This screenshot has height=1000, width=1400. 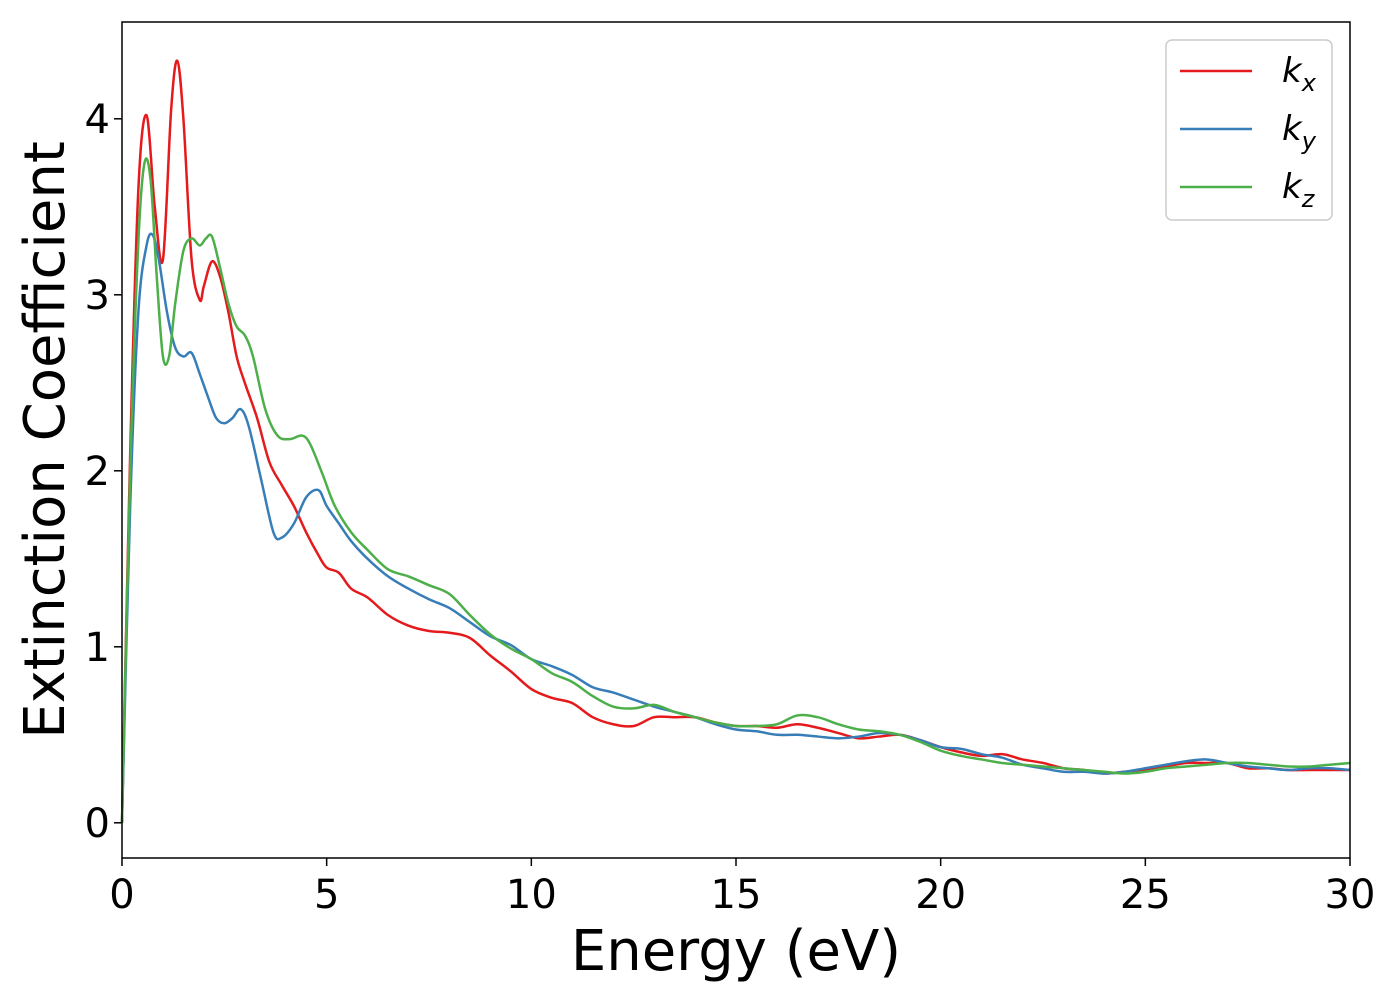 I want to click on y-axis-label: Extinction Coefficient, so click(x=45, y=440).